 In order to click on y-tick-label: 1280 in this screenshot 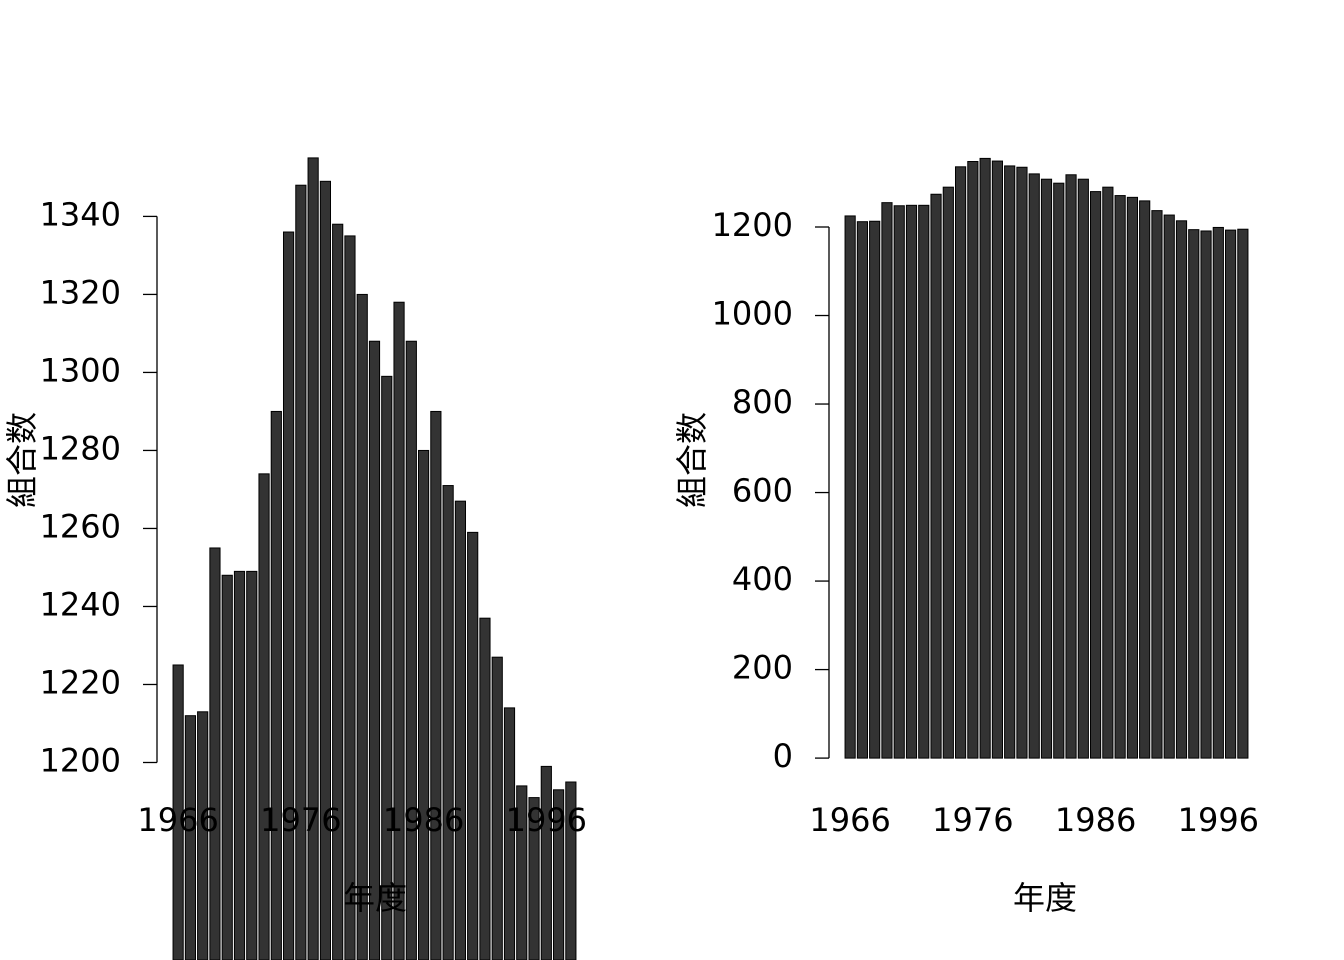, I will do `click(80, 448)`.